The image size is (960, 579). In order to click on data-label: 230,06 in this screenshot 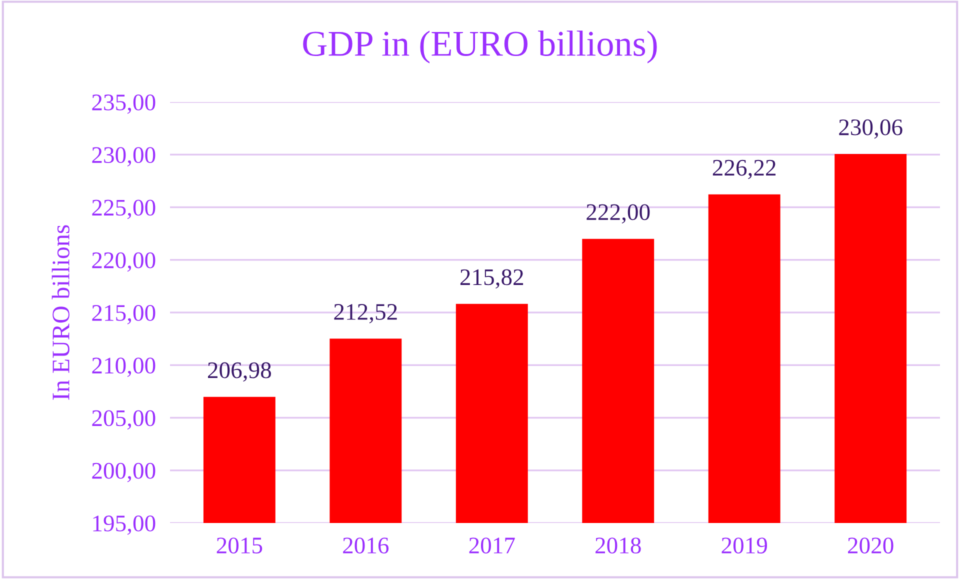, I will do `click(870, 129)`.